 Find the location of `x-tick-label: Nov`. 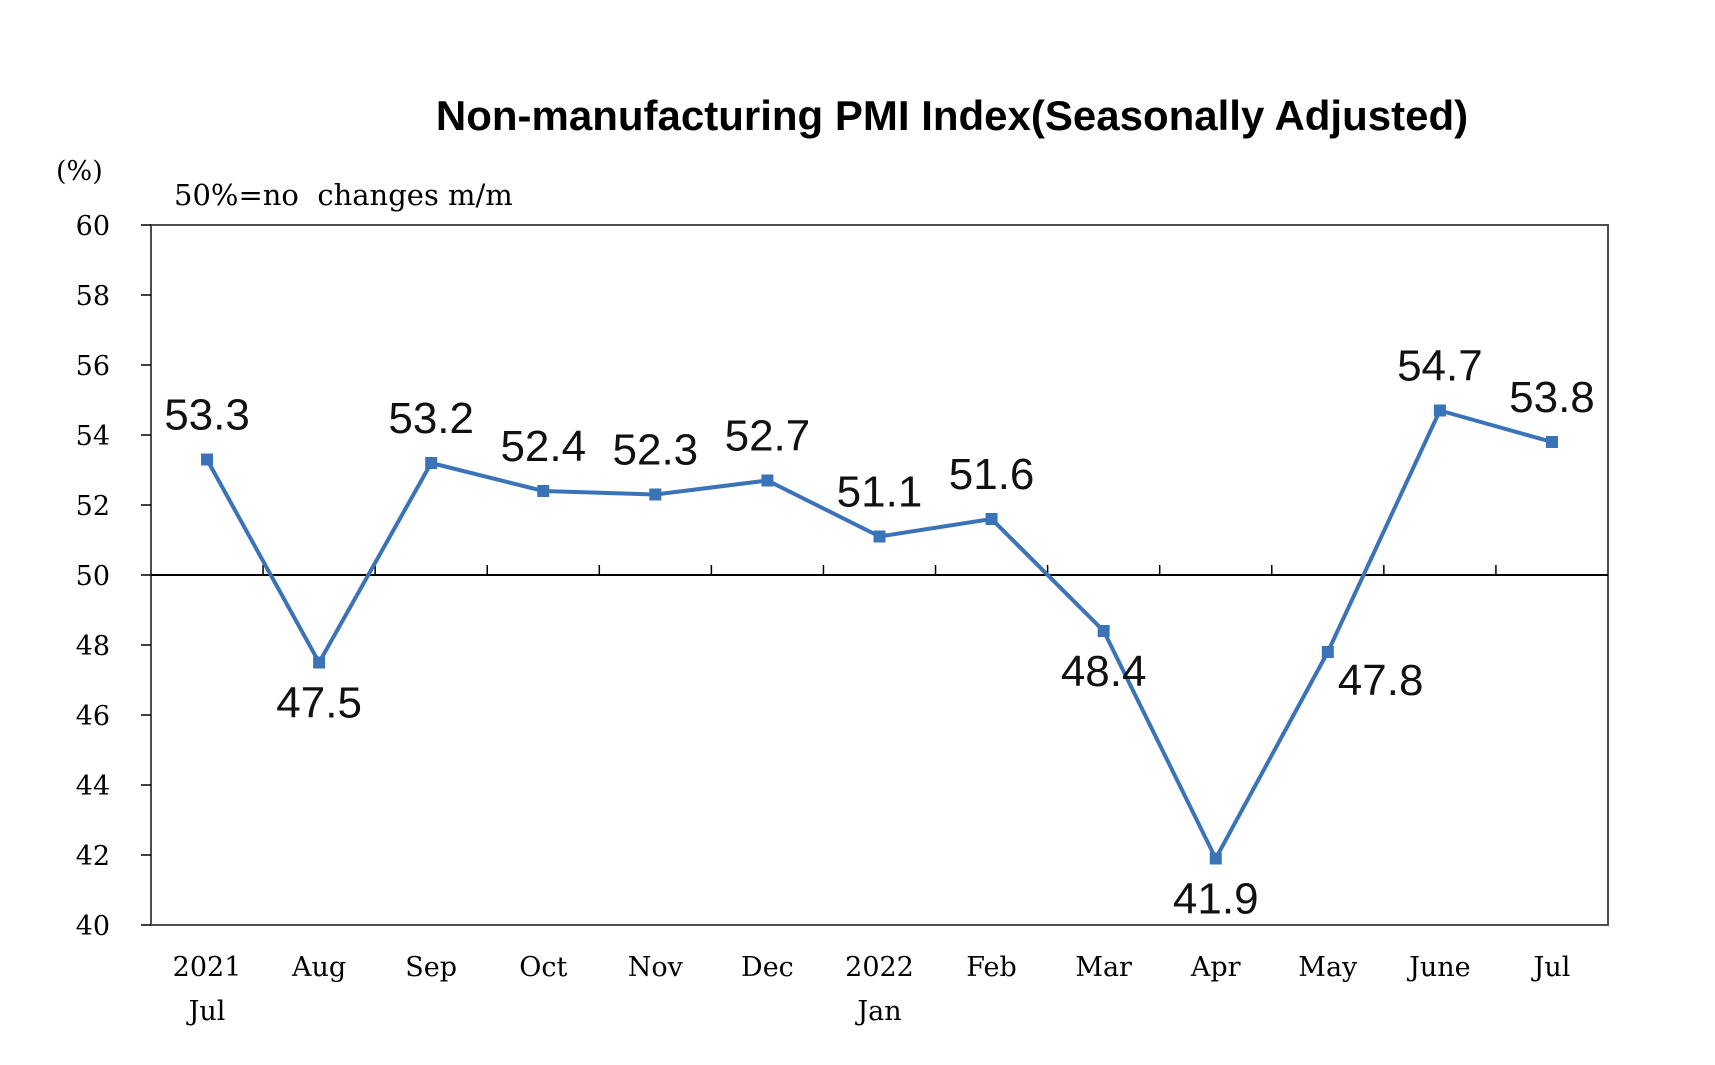

x-tick-label: Nov is located at coordinates (656, 967).